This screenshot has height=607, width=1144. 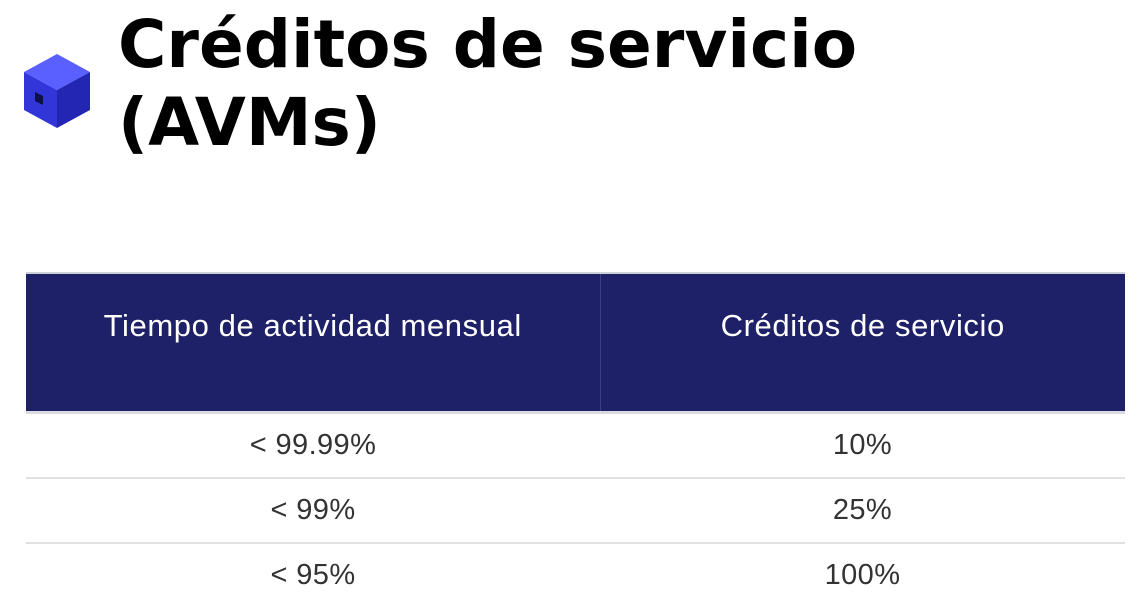 I want to click on column-header-credits: Créditos de servicio, so click(x=862, y=343).